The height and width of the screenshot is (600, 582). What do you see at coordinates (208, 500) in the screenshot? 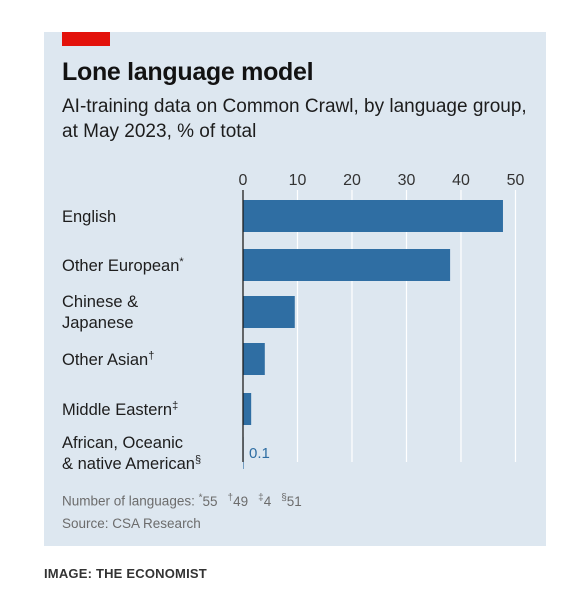
I see `footnote-item-1: *55` at bounding box center [208, 500].